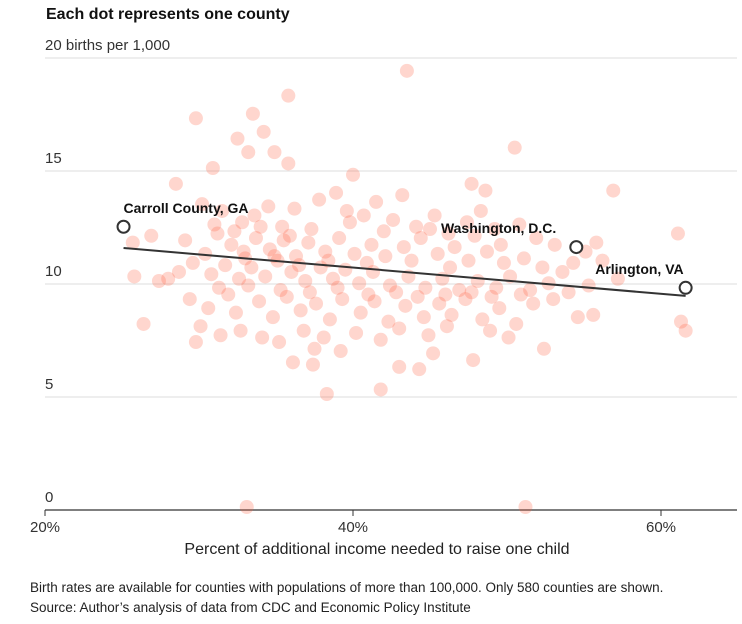 This screenshot has width=742, height=624. Describe the element at coordinates (107, 45) in the screenshot. I see `y-tick-label: 20 births per 1,000` at that location.